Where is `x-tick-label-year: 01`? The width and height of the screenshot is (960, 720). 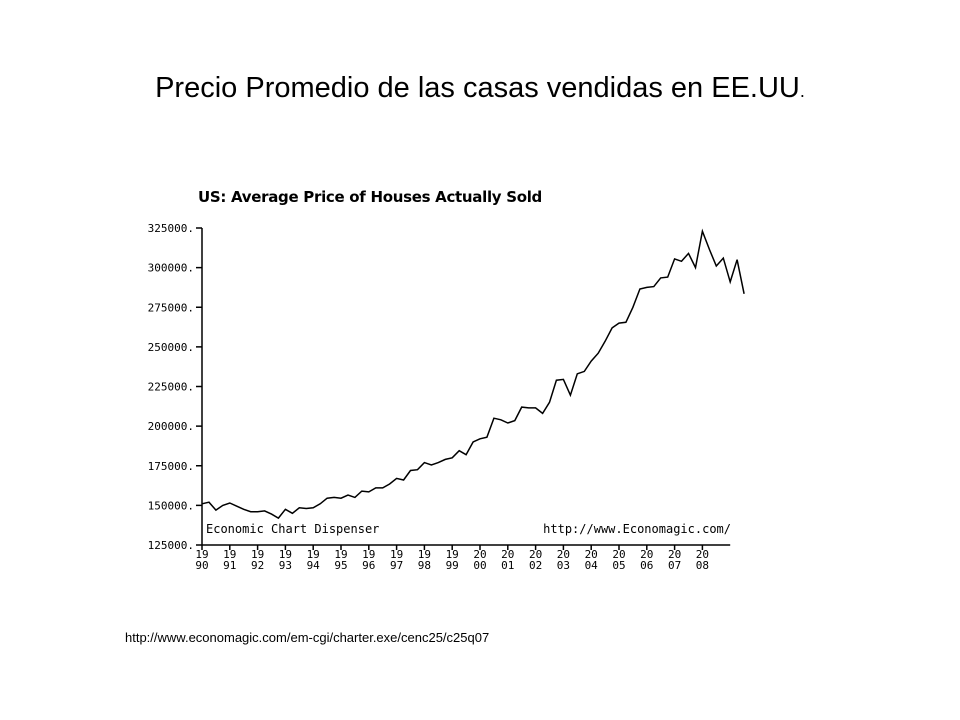
x-tick-label-year: 01 is located at coordinates (507, 565).